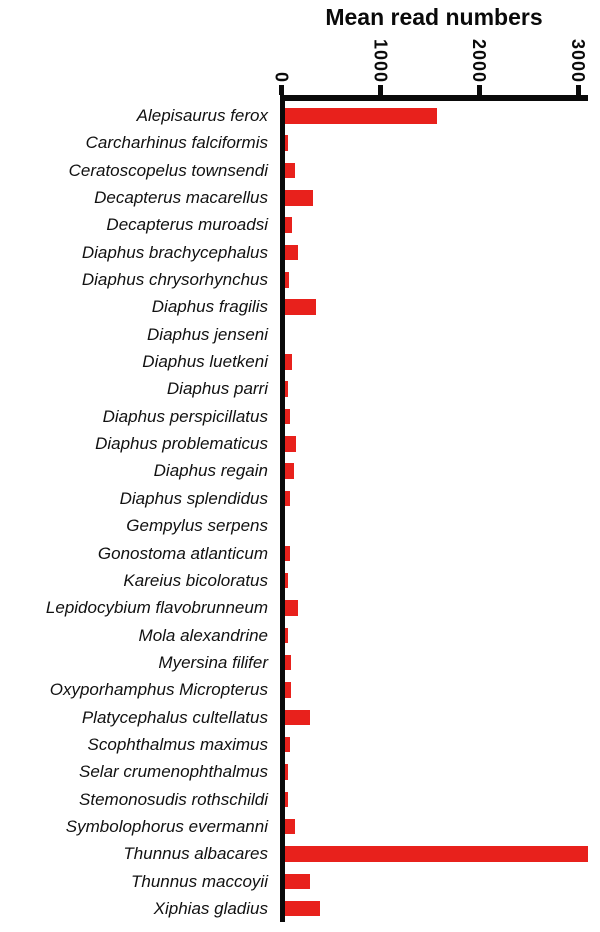 The height and width of the screenshot is (932, 600). I want to click on x-tick-label: 3000, so click(578, 60).